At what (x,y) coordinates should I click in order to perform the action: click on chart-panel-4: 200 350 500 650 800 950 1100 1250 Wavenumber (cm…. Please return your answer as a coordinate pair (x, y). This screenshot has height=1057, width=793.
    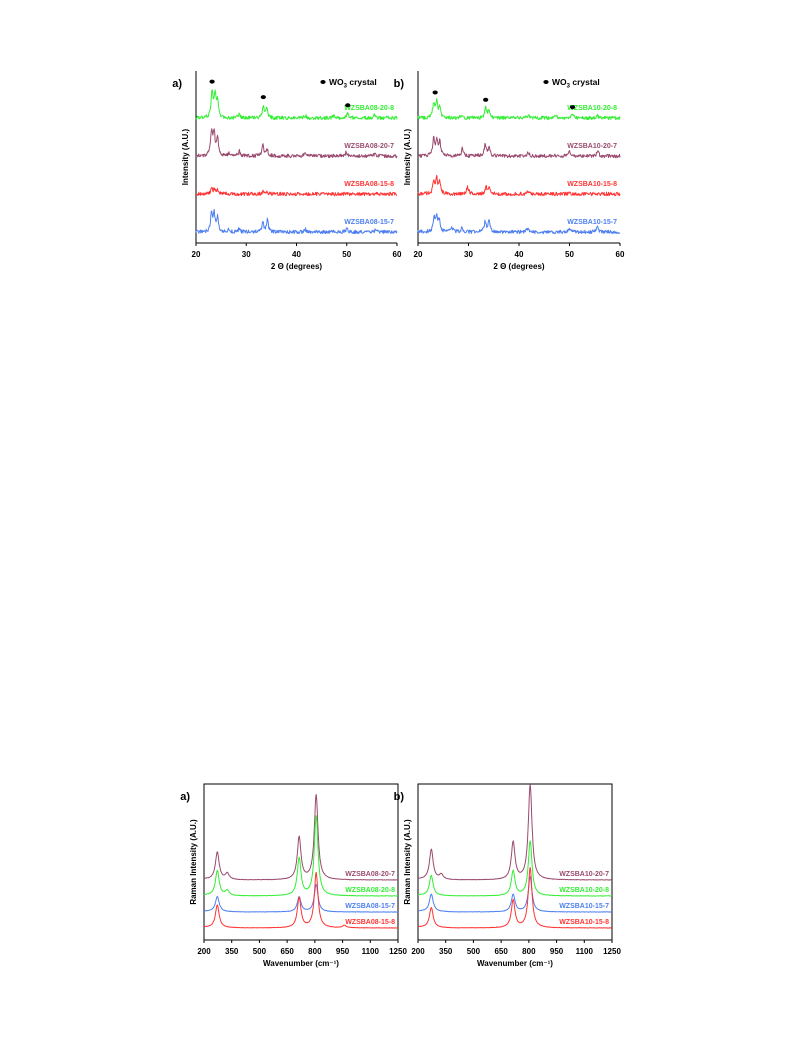
    Looking at the image, I should click on (507, 875).